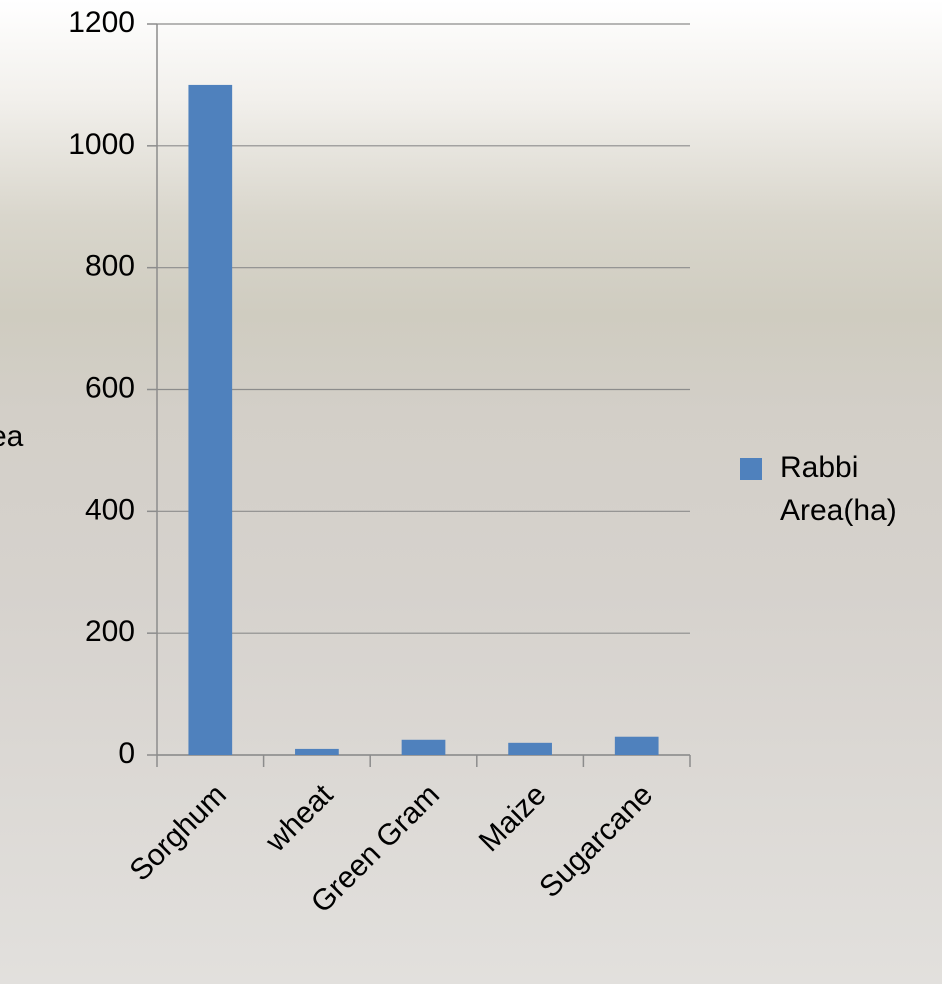 The height and width of the screenshot is (984, 942). Describe the element at coordinates (299, 818) in the screenshot. I see `x-tick-label: wheat` at that location.